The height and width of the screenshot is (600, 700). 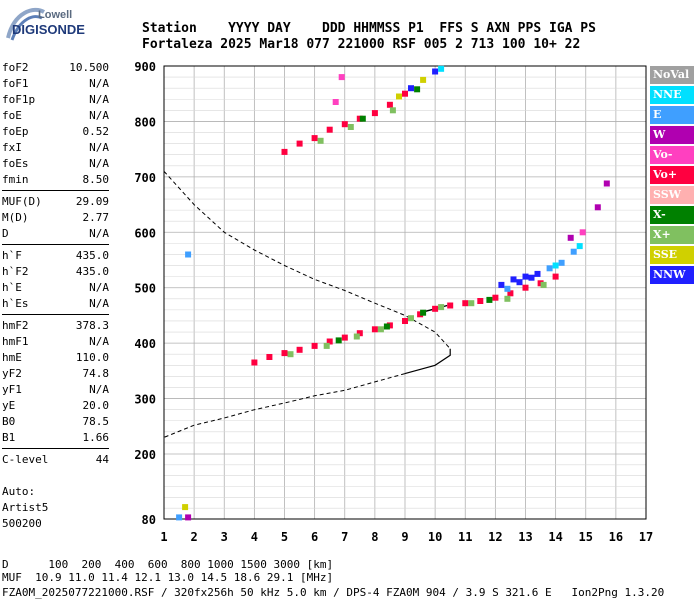 I want to click on param-value: 8.50, so click(x=96, y=179).